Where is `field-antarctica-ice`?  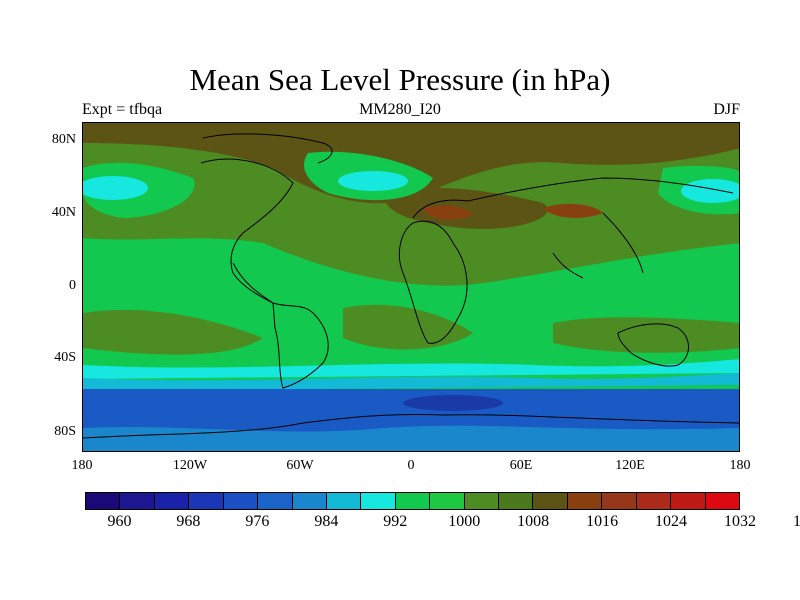
field-antarctica-ice is located at coordinates (411, 438).